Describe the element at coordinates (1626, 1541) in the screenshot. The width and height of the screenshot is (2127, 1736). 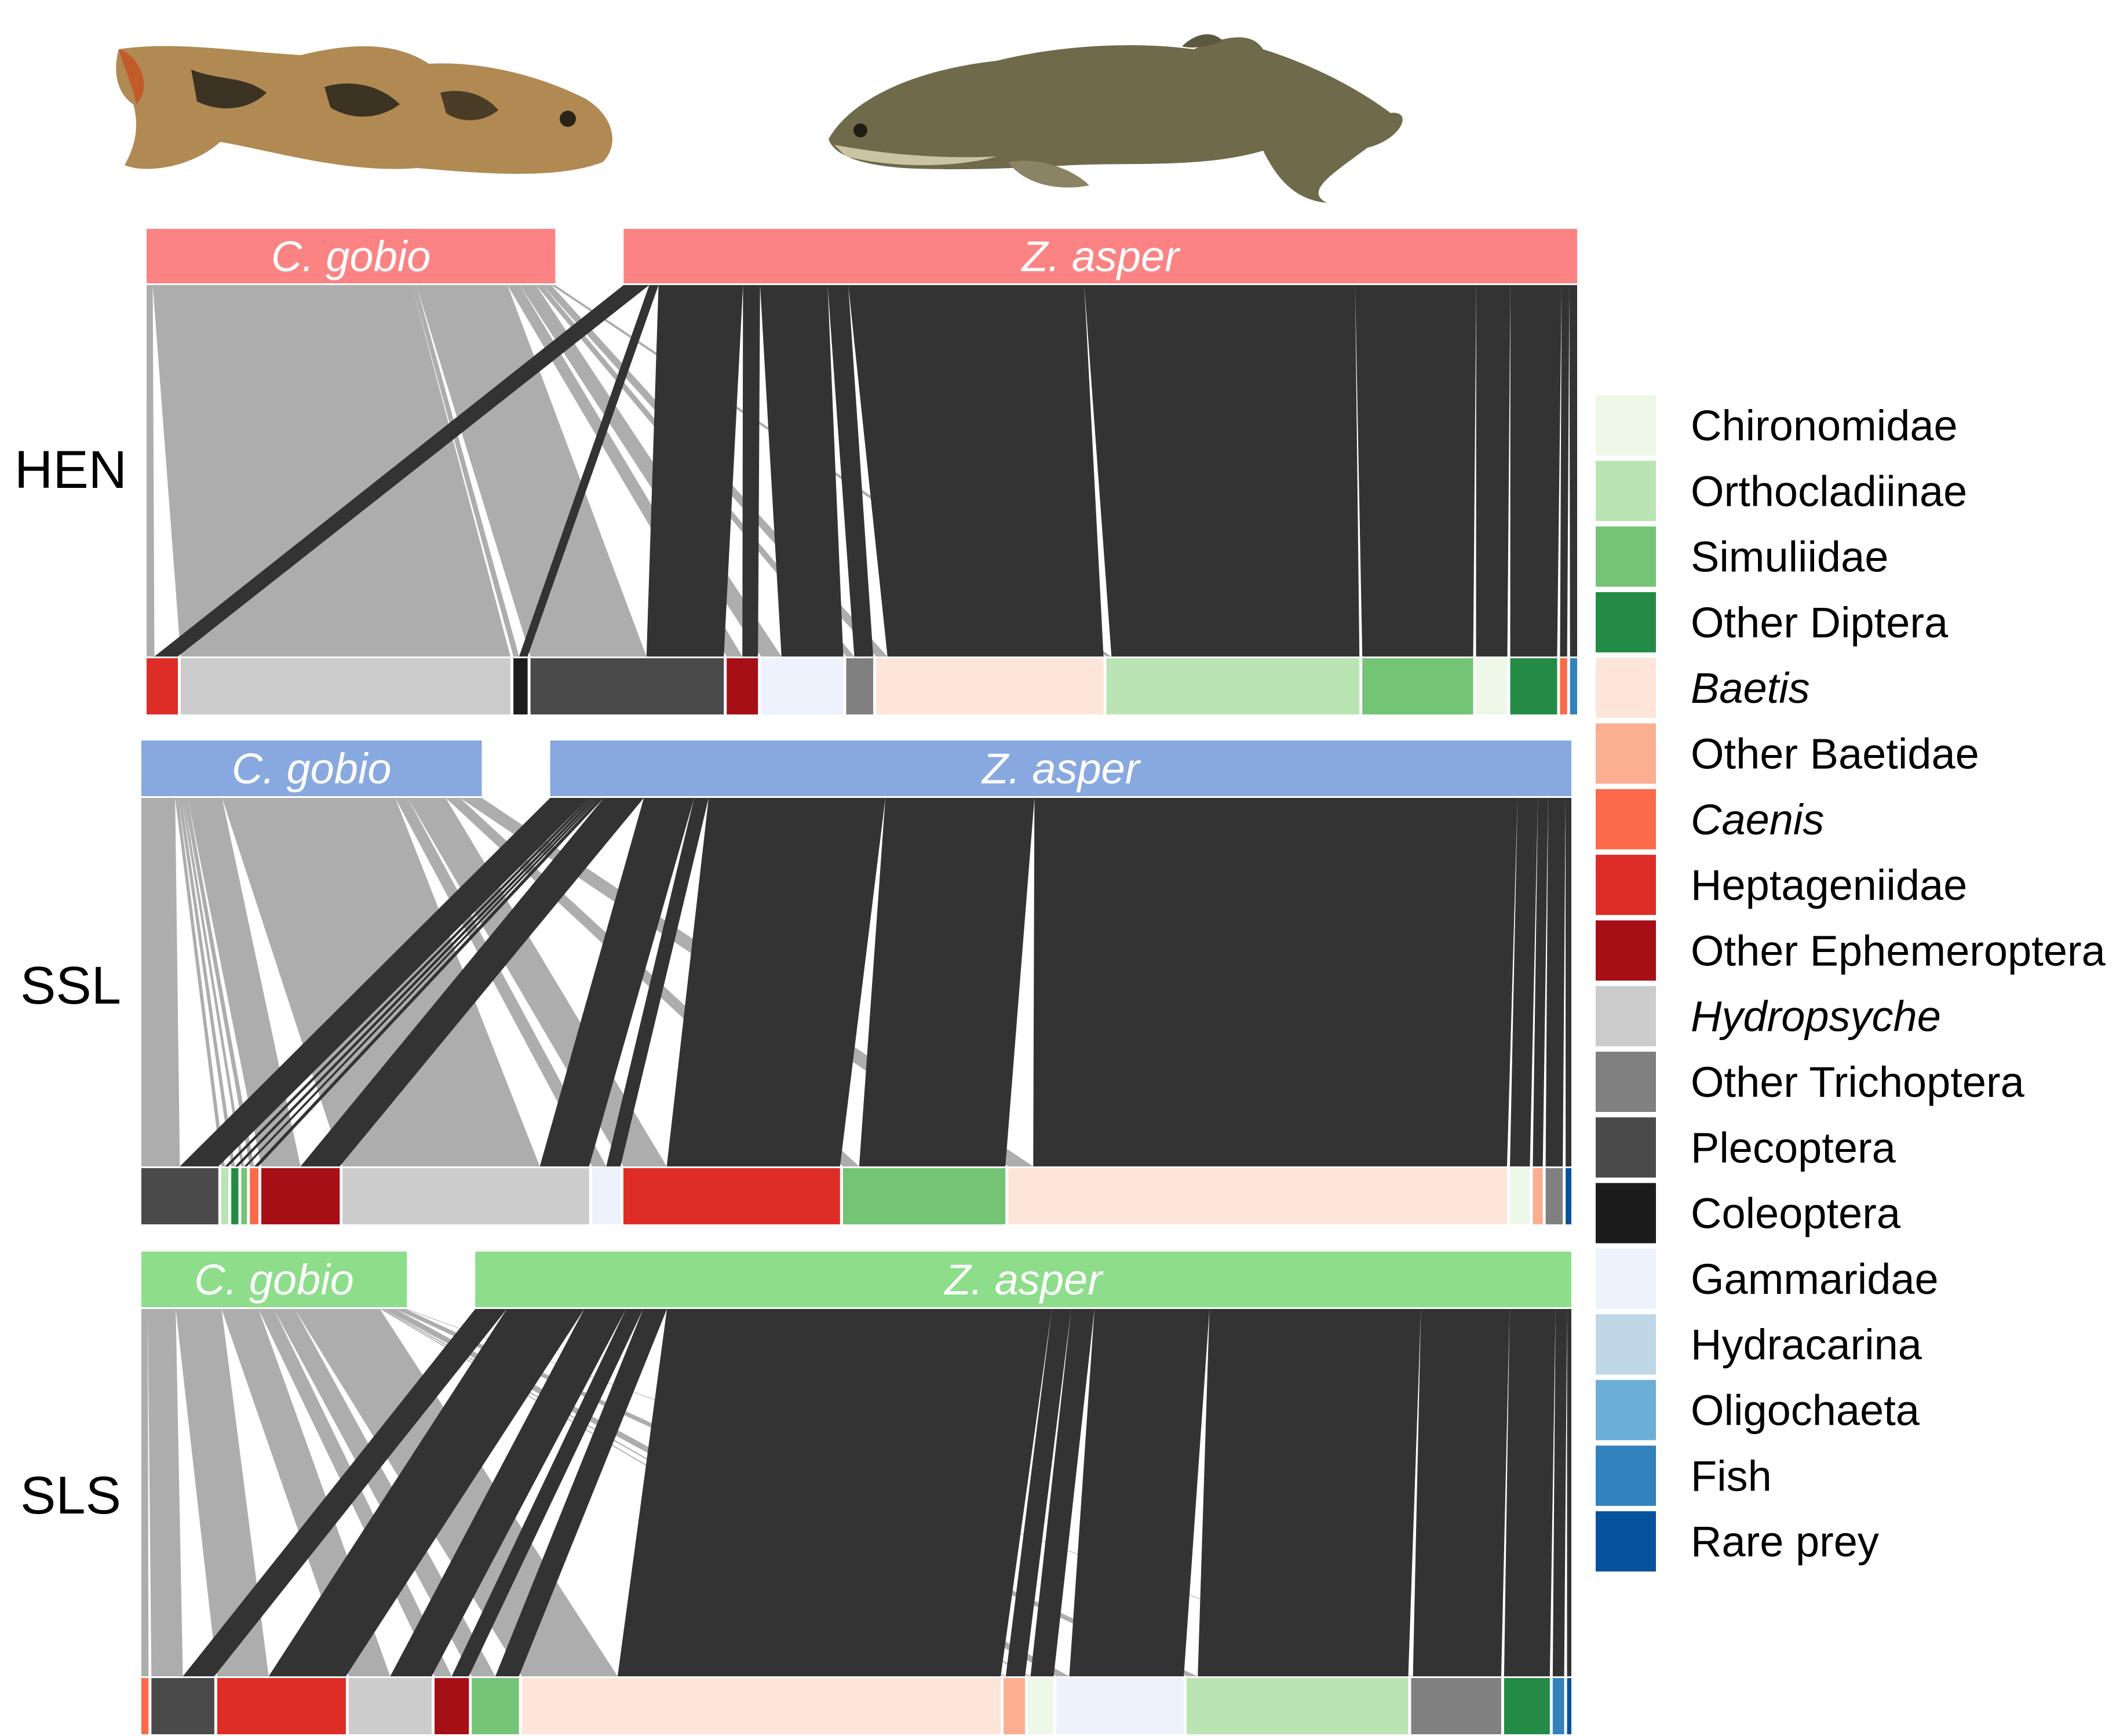
I see `legend-swatch-rare-prey` at that location.